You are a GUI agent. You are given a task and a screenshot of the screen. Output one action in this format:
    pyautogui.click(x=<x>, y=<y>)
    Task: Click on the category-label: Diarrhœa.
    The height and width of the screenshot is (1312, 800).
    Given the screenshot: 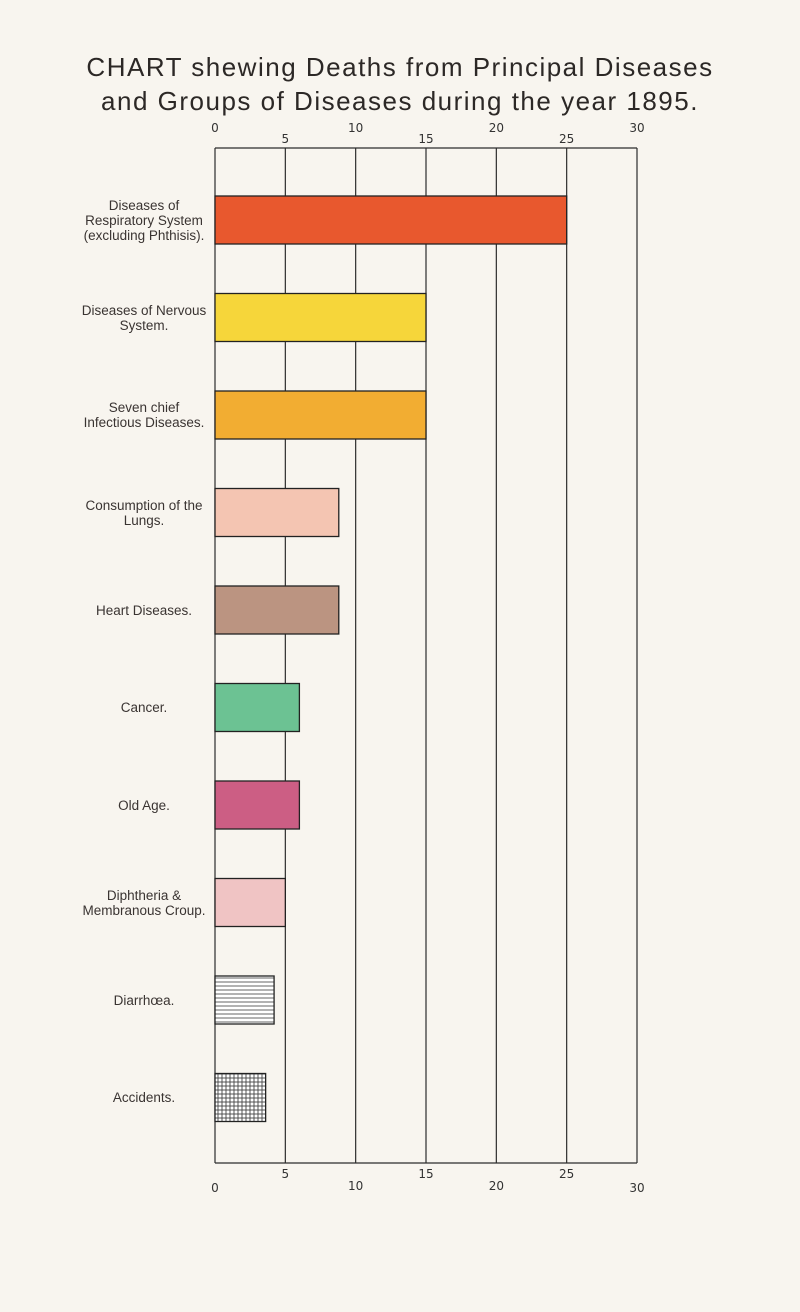 What is the action you would take?
    pyautogui.click(x=144, y=1000)
    